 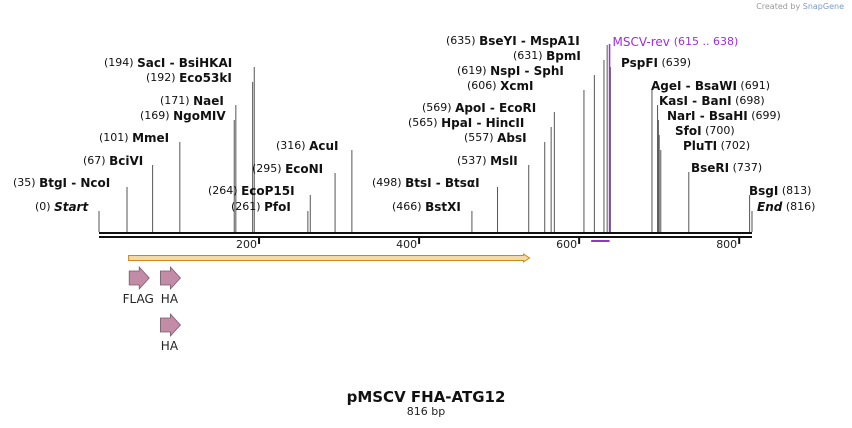 I want to click on enzyme-name: BtsI - BtsαI, so click(x=442, y=183).